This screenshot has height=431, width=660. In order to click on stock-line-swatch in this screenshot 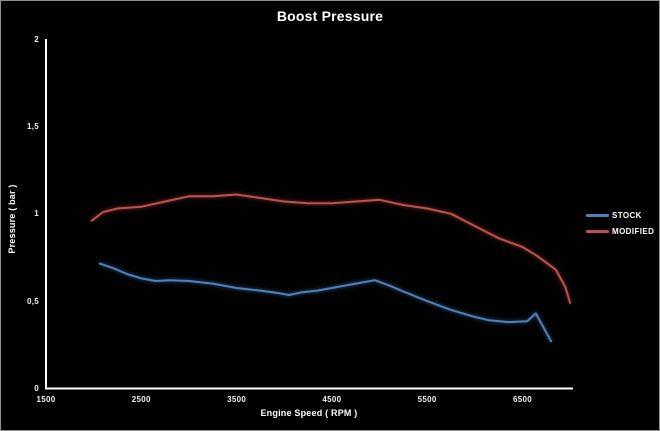, I will do `click(597, 215)`.